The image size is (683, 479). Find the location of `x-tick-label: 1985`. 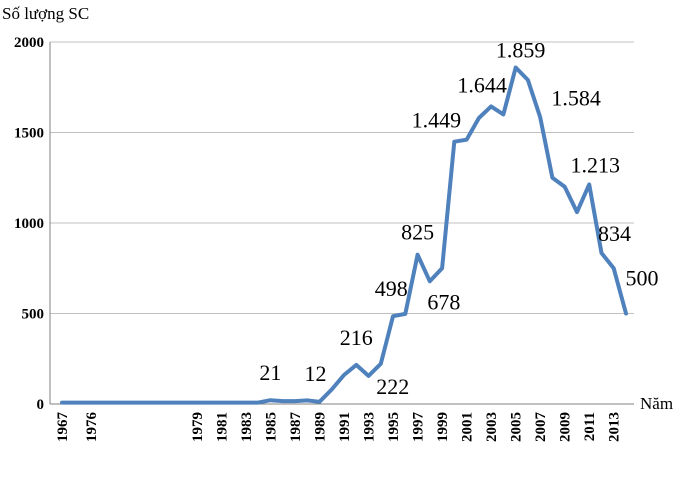

x-tick-label: 1985 is located at coordinates (271, 427).